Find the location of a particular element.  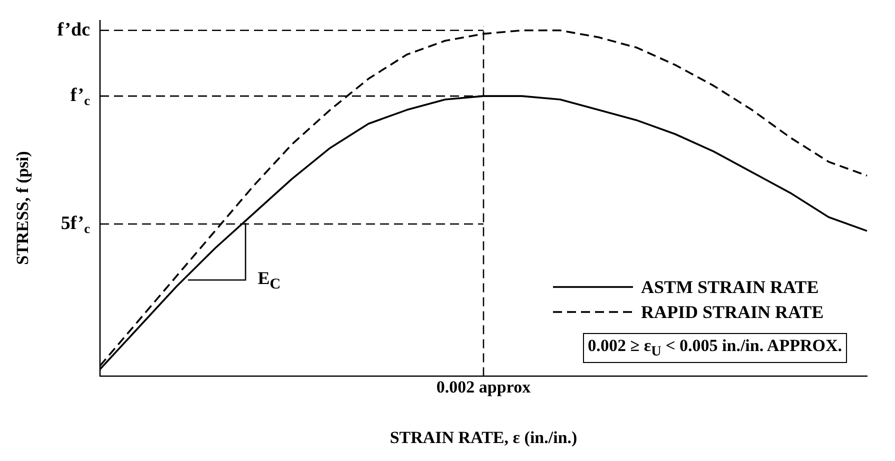

ref-line-label: f’dc is located at coordinates (73, 29).